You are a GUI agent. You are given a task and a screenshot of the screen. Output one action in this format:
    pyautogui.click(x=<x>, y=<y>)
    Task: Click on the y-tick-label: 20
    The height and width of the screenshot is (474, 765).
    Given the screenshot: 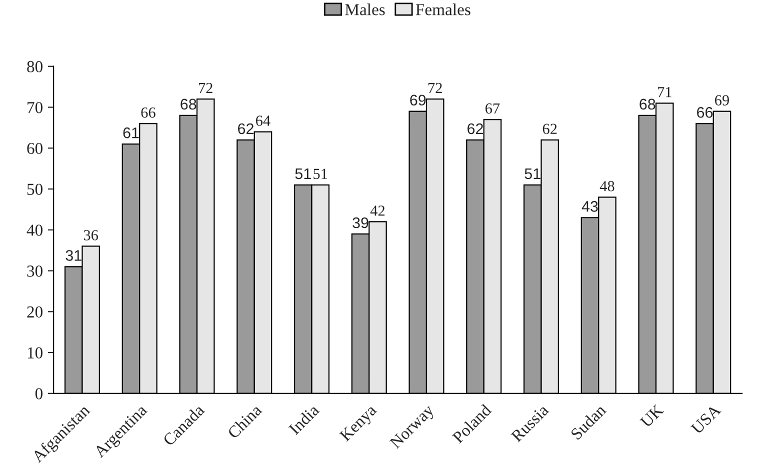 What is the action you would take?
    pyautogui.click(x=34, y=312)
    